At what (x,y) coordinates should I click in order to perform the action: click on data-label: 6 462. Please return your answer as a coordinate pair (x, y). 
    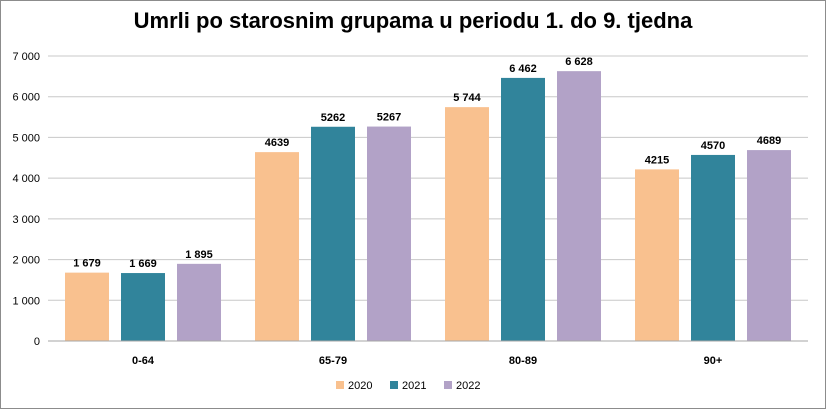
    Looking at the image, I should click on (523, 69).